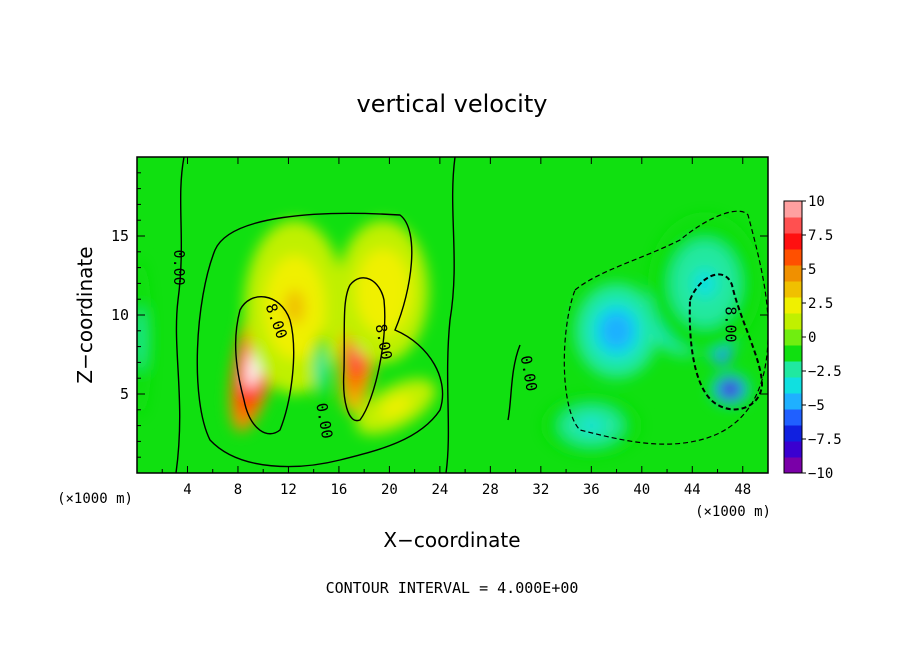  What do you see at coordinates (452, 104) in the screenshot?
I see `chart-title: vertical velocity` at bounding box center [452, 104].